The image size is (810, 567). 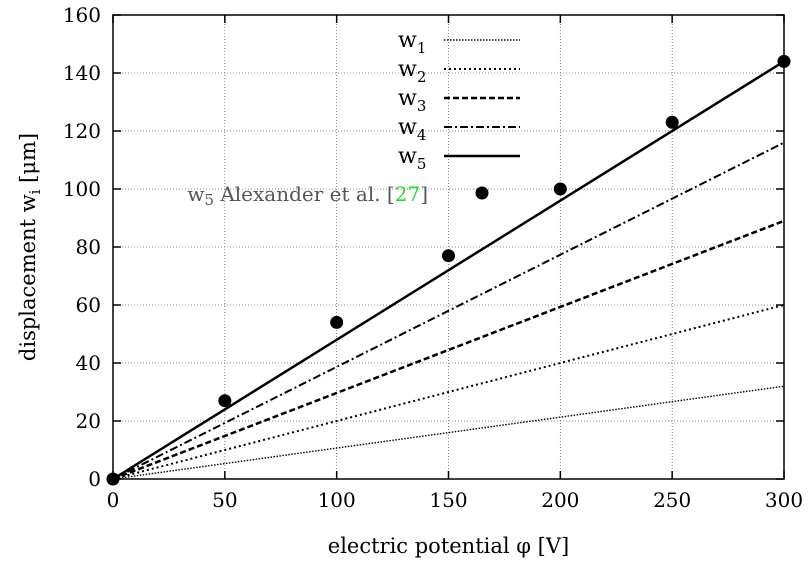 I want to click on y-tick-label: 140, so click(x=82, y=73).